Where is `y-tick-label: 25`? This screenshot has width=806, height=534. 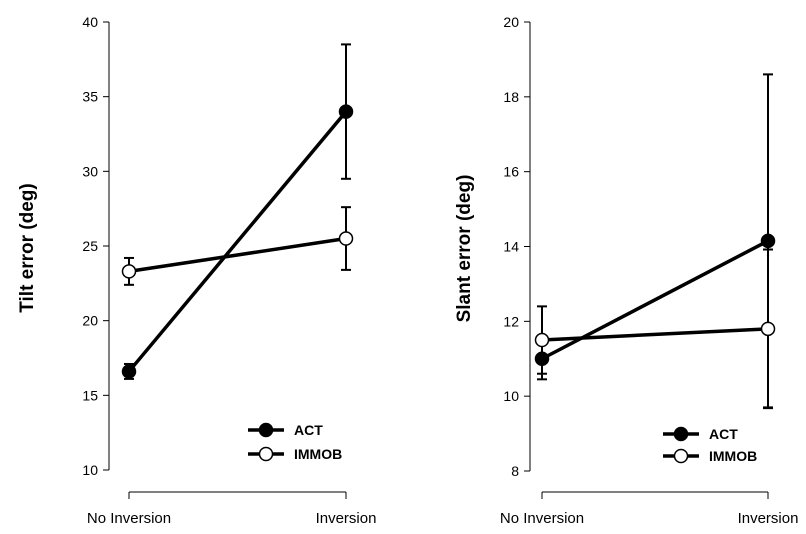 y-tick-label: 25 is located at coordinates (90, 246).